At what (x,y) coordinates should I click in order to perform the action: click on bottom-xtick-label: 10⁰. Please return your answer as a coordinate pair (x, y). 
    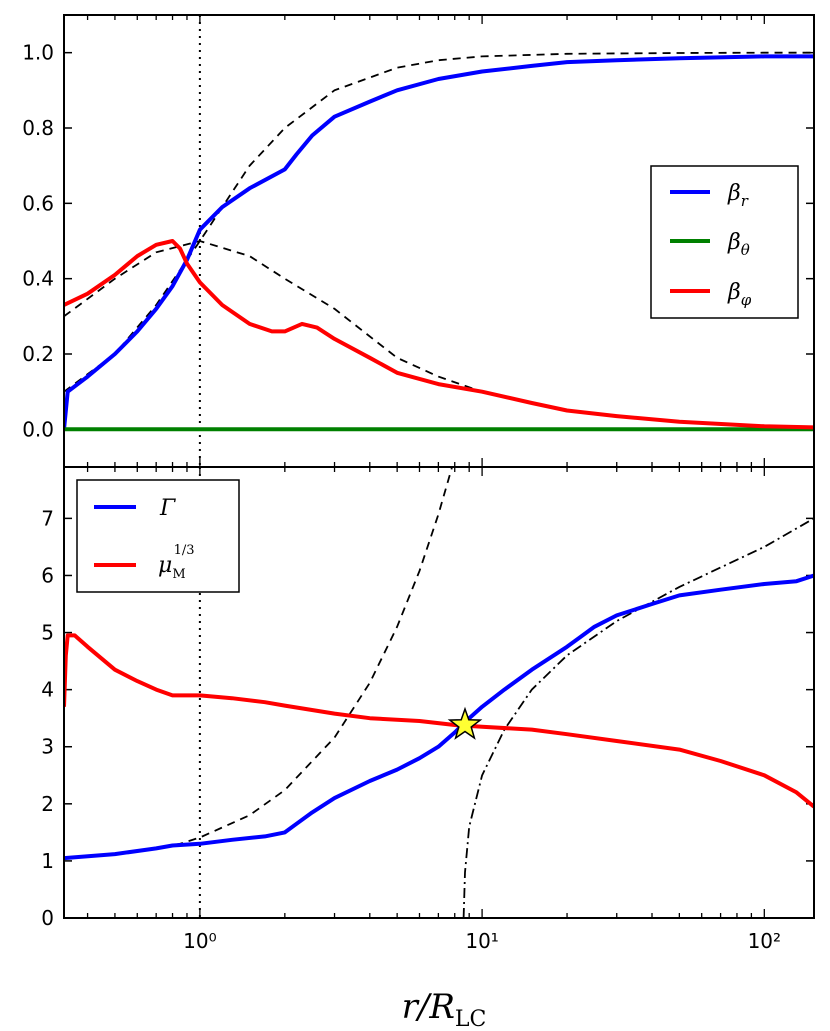
    Looking at the image, I should click on (199, 941).